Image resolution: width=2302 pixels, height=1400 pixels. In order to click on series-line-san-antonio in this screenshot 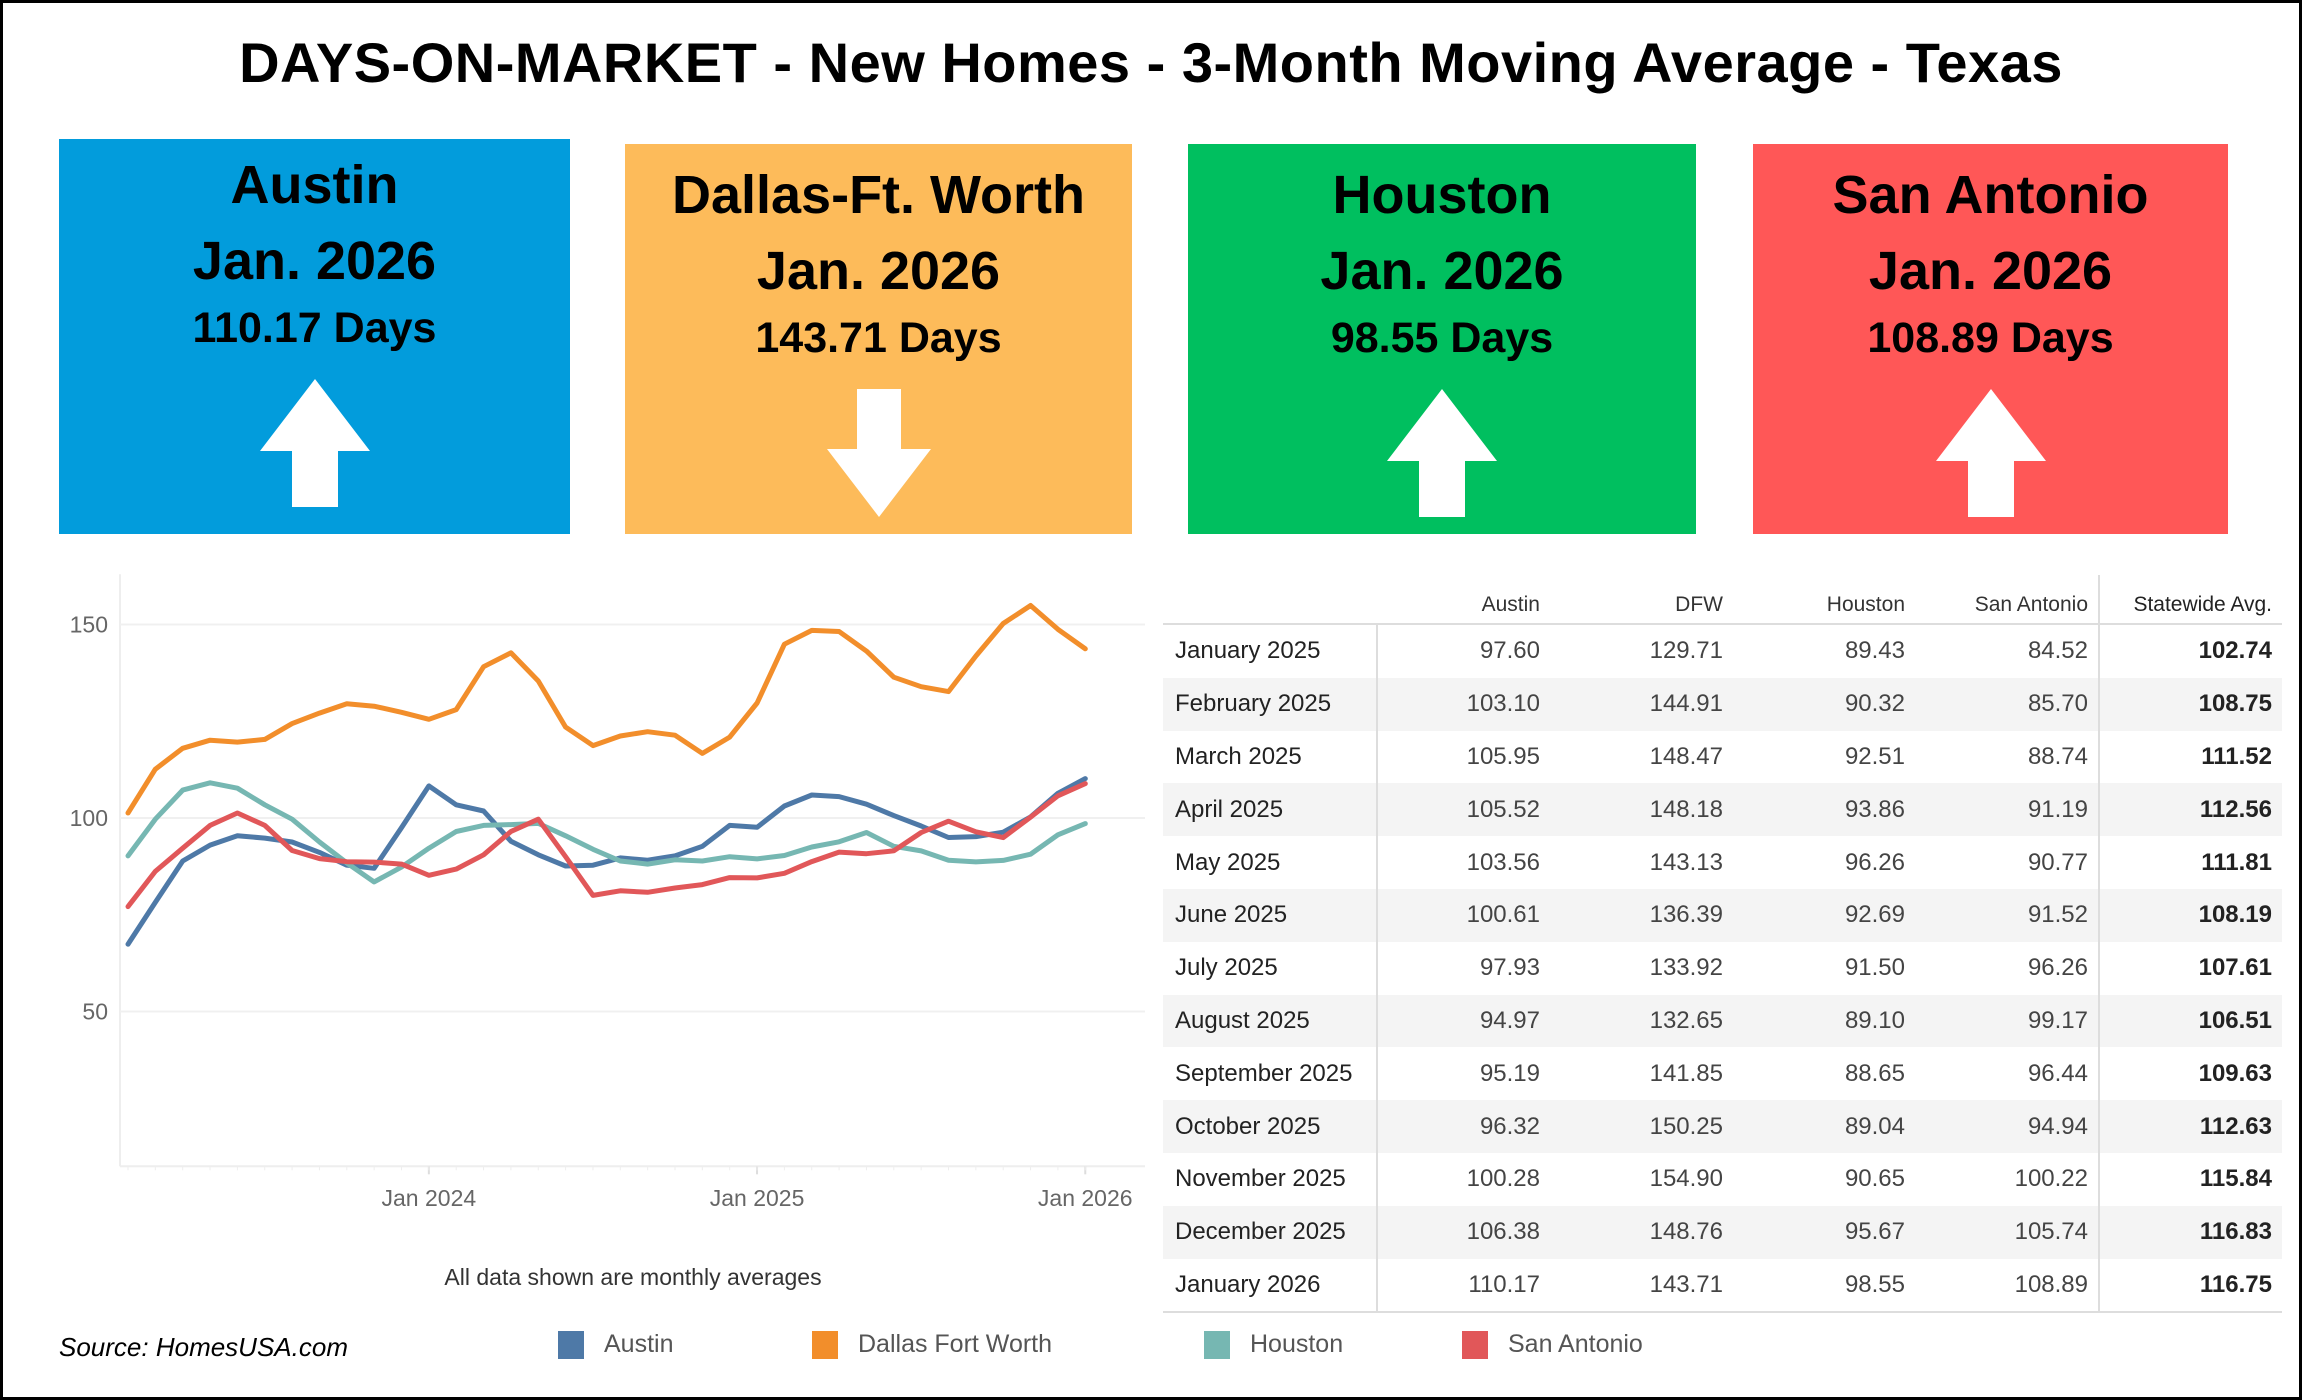, I will do `click(606, 845)`.